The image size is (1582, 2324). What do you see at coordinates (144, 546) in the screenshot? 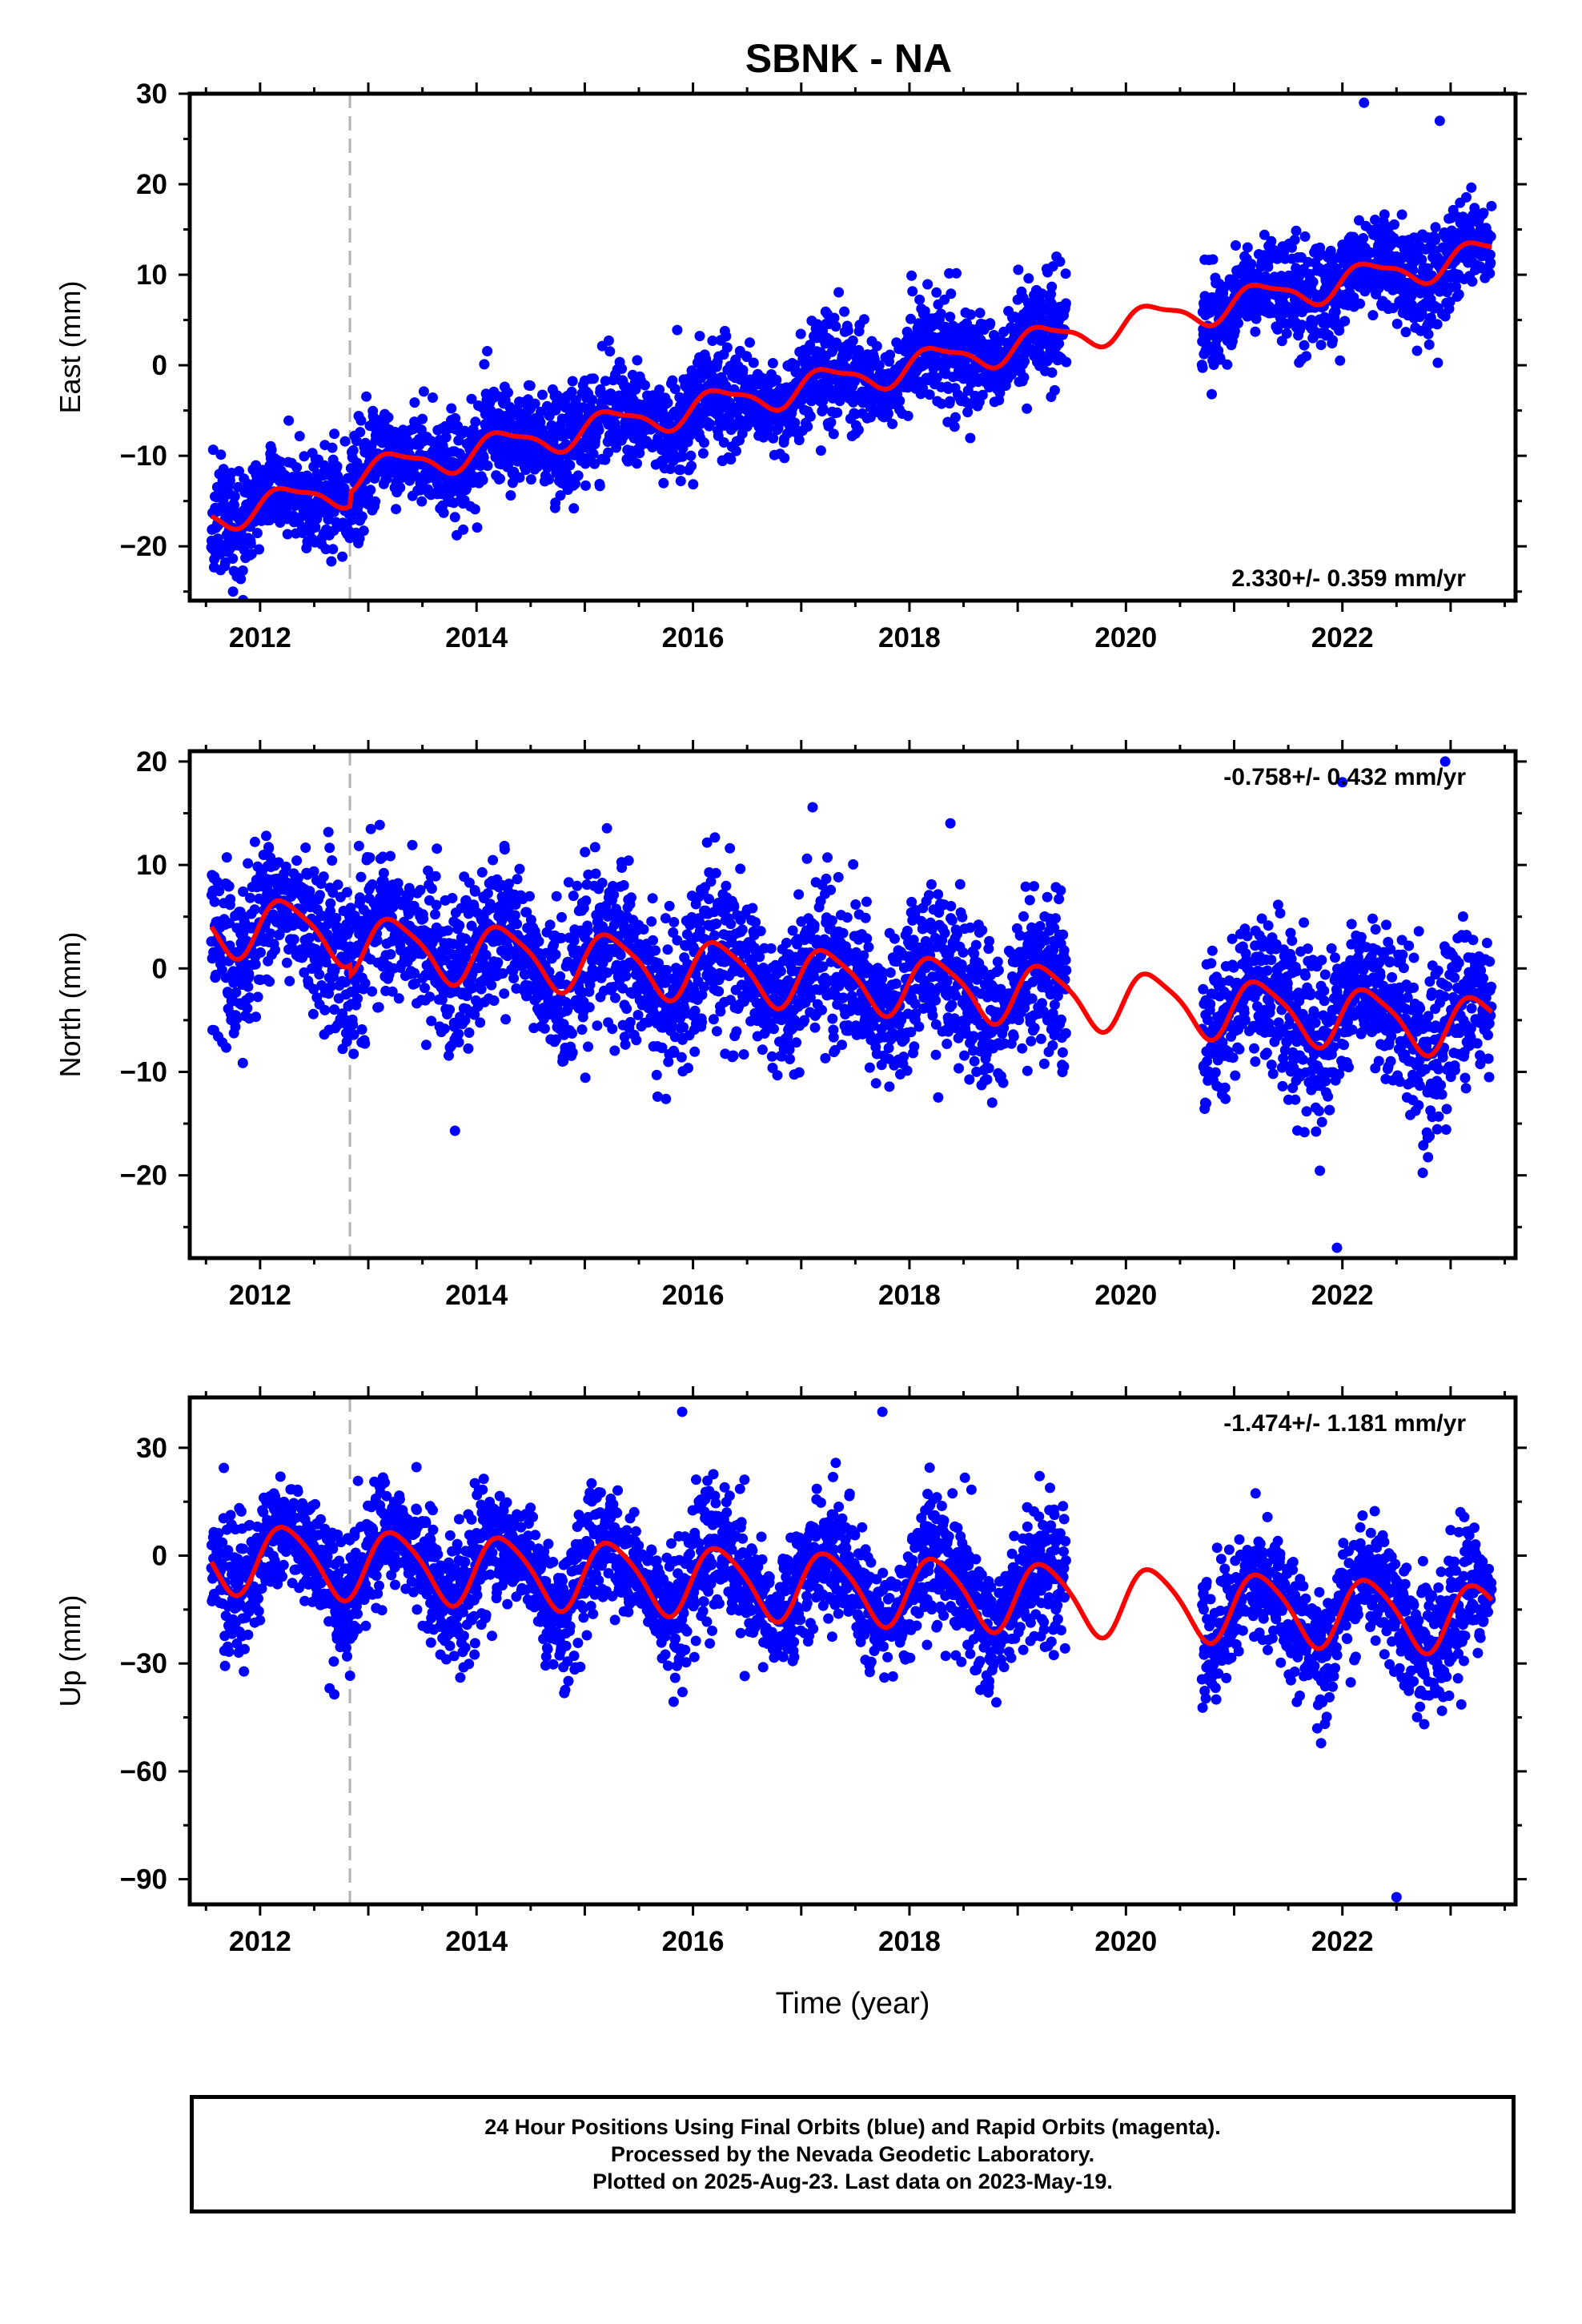
I see `y-tick-label: −20` at bounding box center [144, 546].